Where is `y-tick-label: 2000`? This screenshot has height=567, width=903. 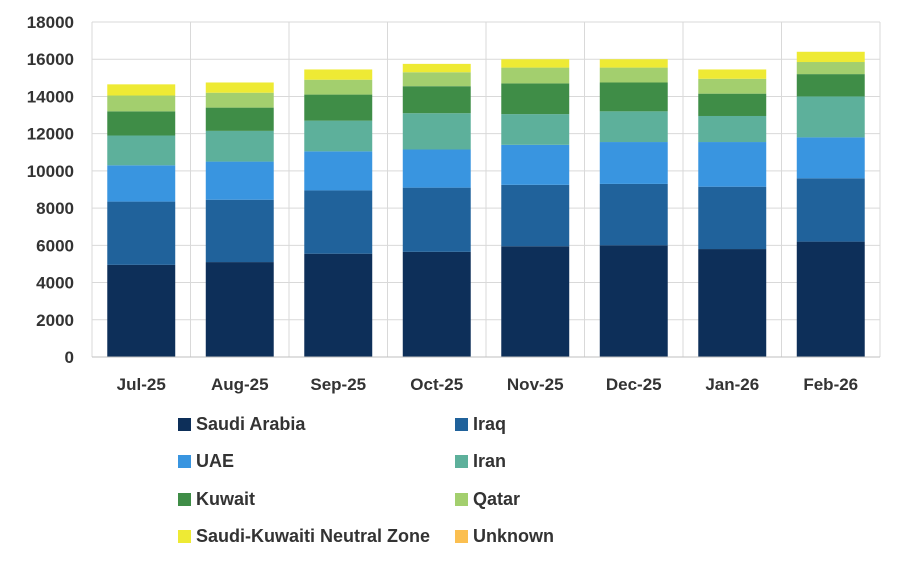 y-tick-label: 2000 is located at coordinates (55, 320).